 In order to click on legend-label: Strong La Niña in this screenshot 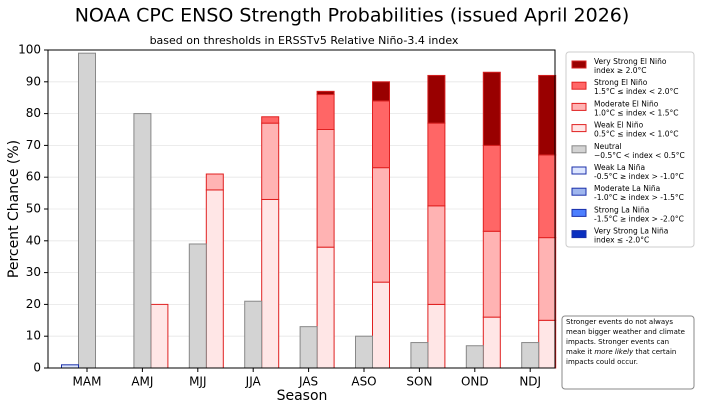, I will do `click(621, 209)`.